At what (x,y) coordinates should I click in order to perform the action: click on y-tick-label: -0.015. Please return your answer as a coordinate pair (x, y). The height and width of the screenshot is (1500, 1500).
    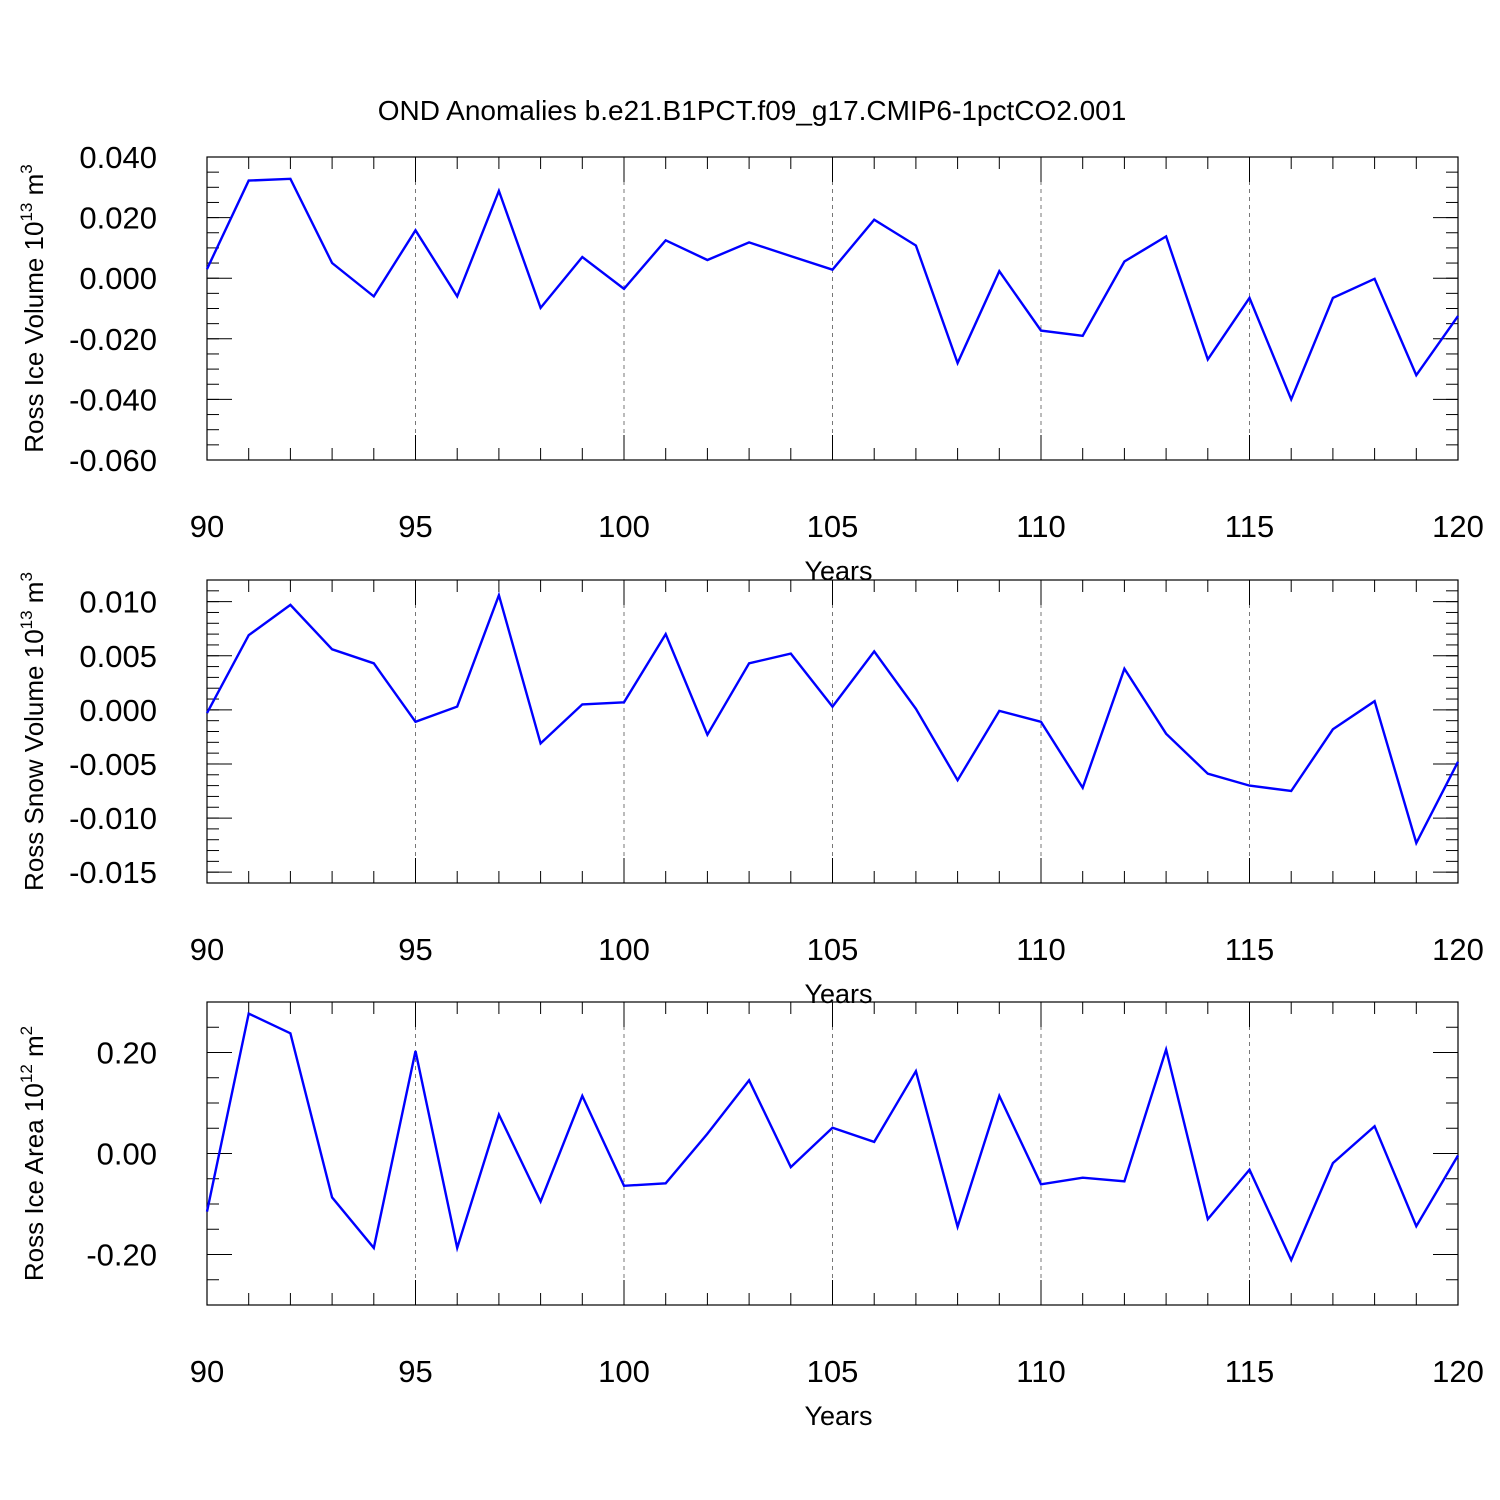
    Looking at the image, I should click on (113, 872).